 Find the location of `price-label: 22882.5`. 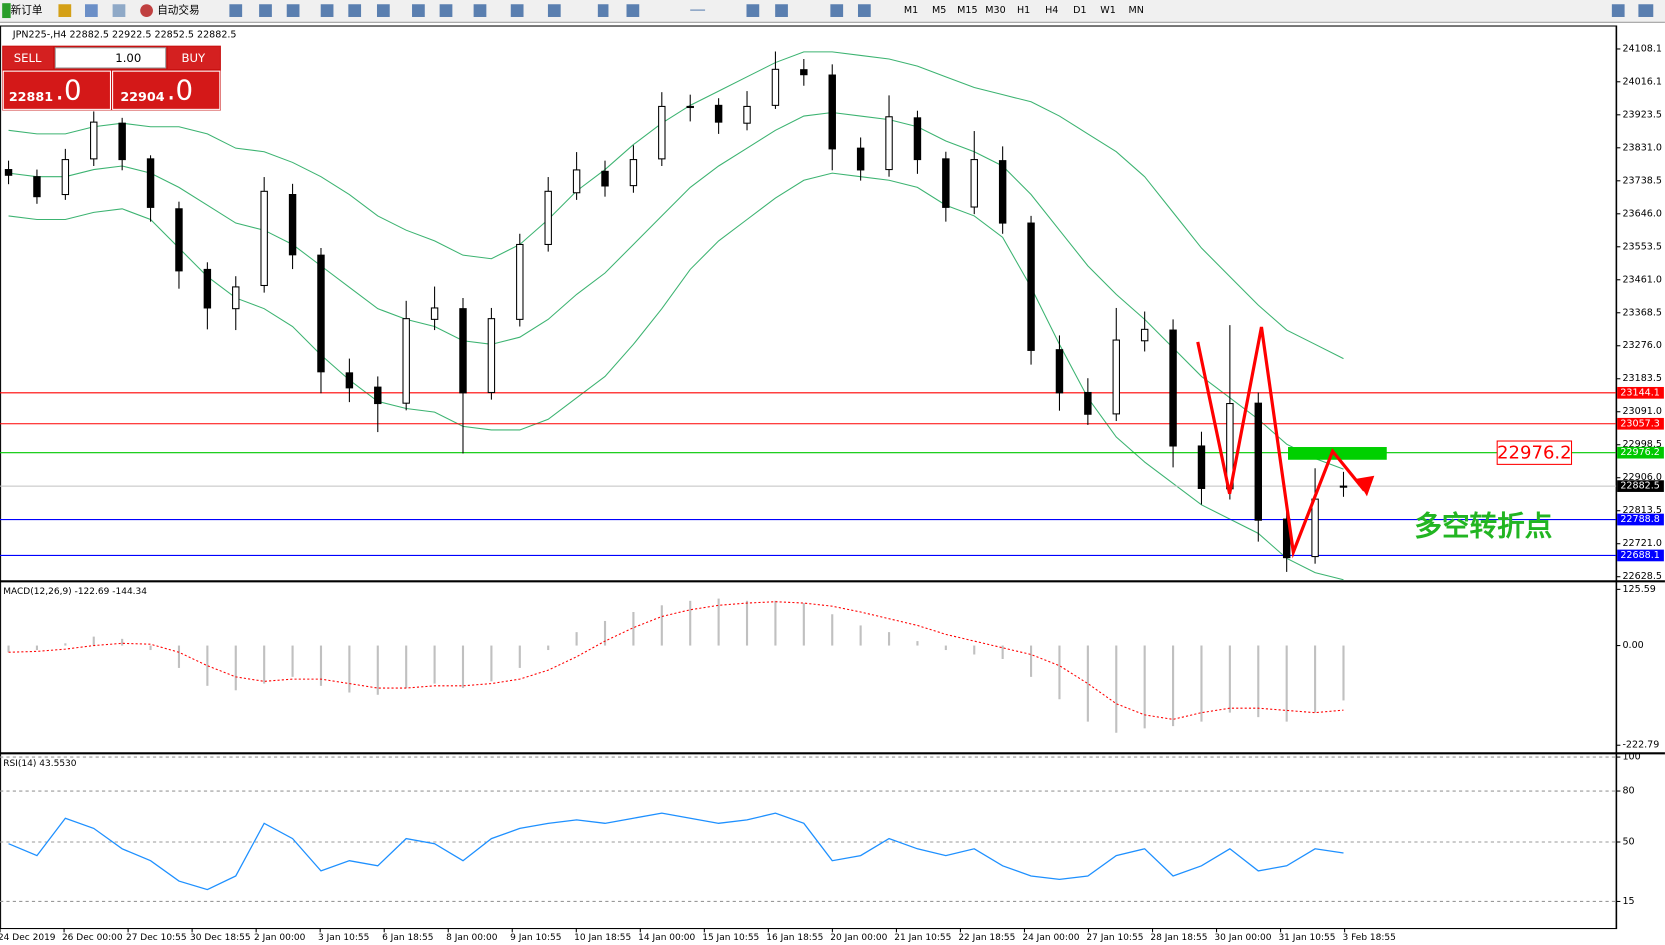

price-label: 22882.5 is located at coordinates (1639, 486).